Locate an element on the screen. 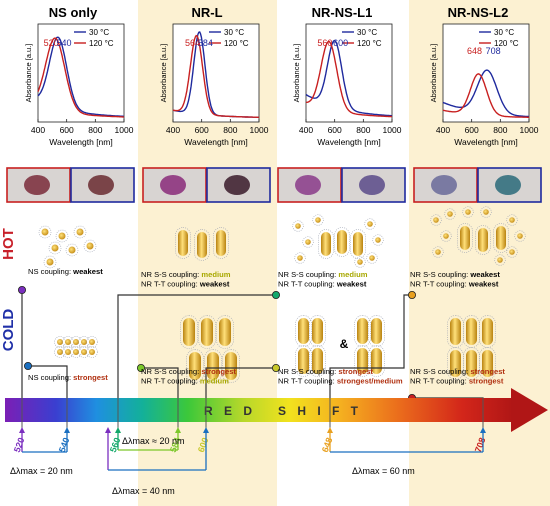 The image size is (550, 506). text-segment: strongest is located at coordinates (218, 371).